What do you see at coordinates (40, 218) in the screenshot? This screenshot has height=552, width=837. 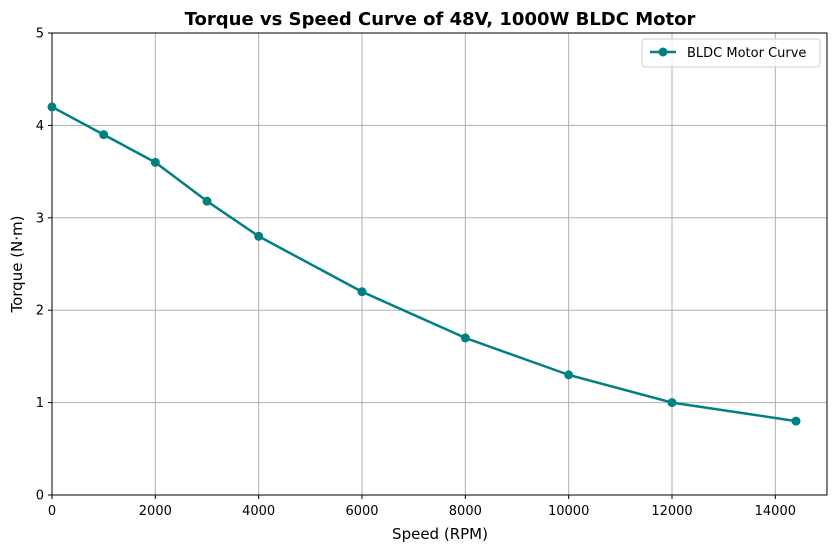 I see `y-tick-label: 3` at bounding box center [40, 218].